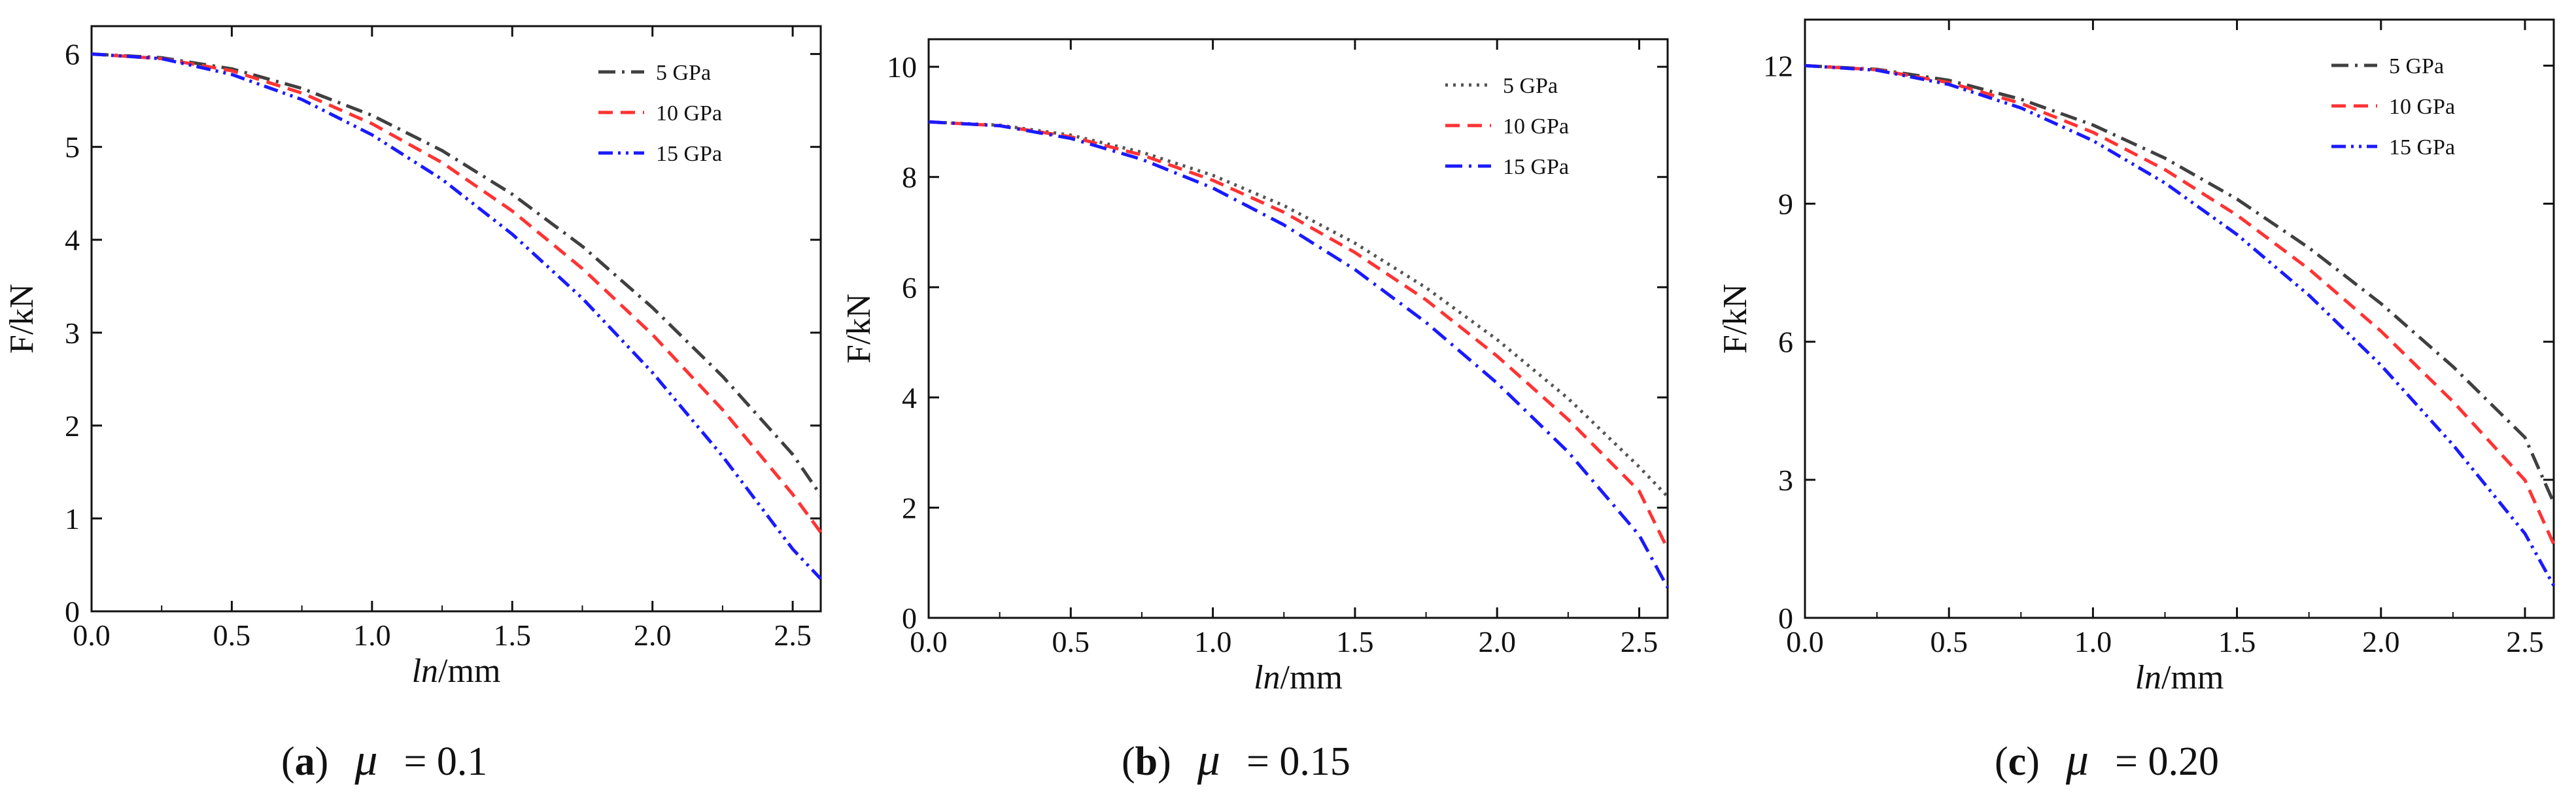  I want to click on y-tick-label: 5, so click(72, 147).